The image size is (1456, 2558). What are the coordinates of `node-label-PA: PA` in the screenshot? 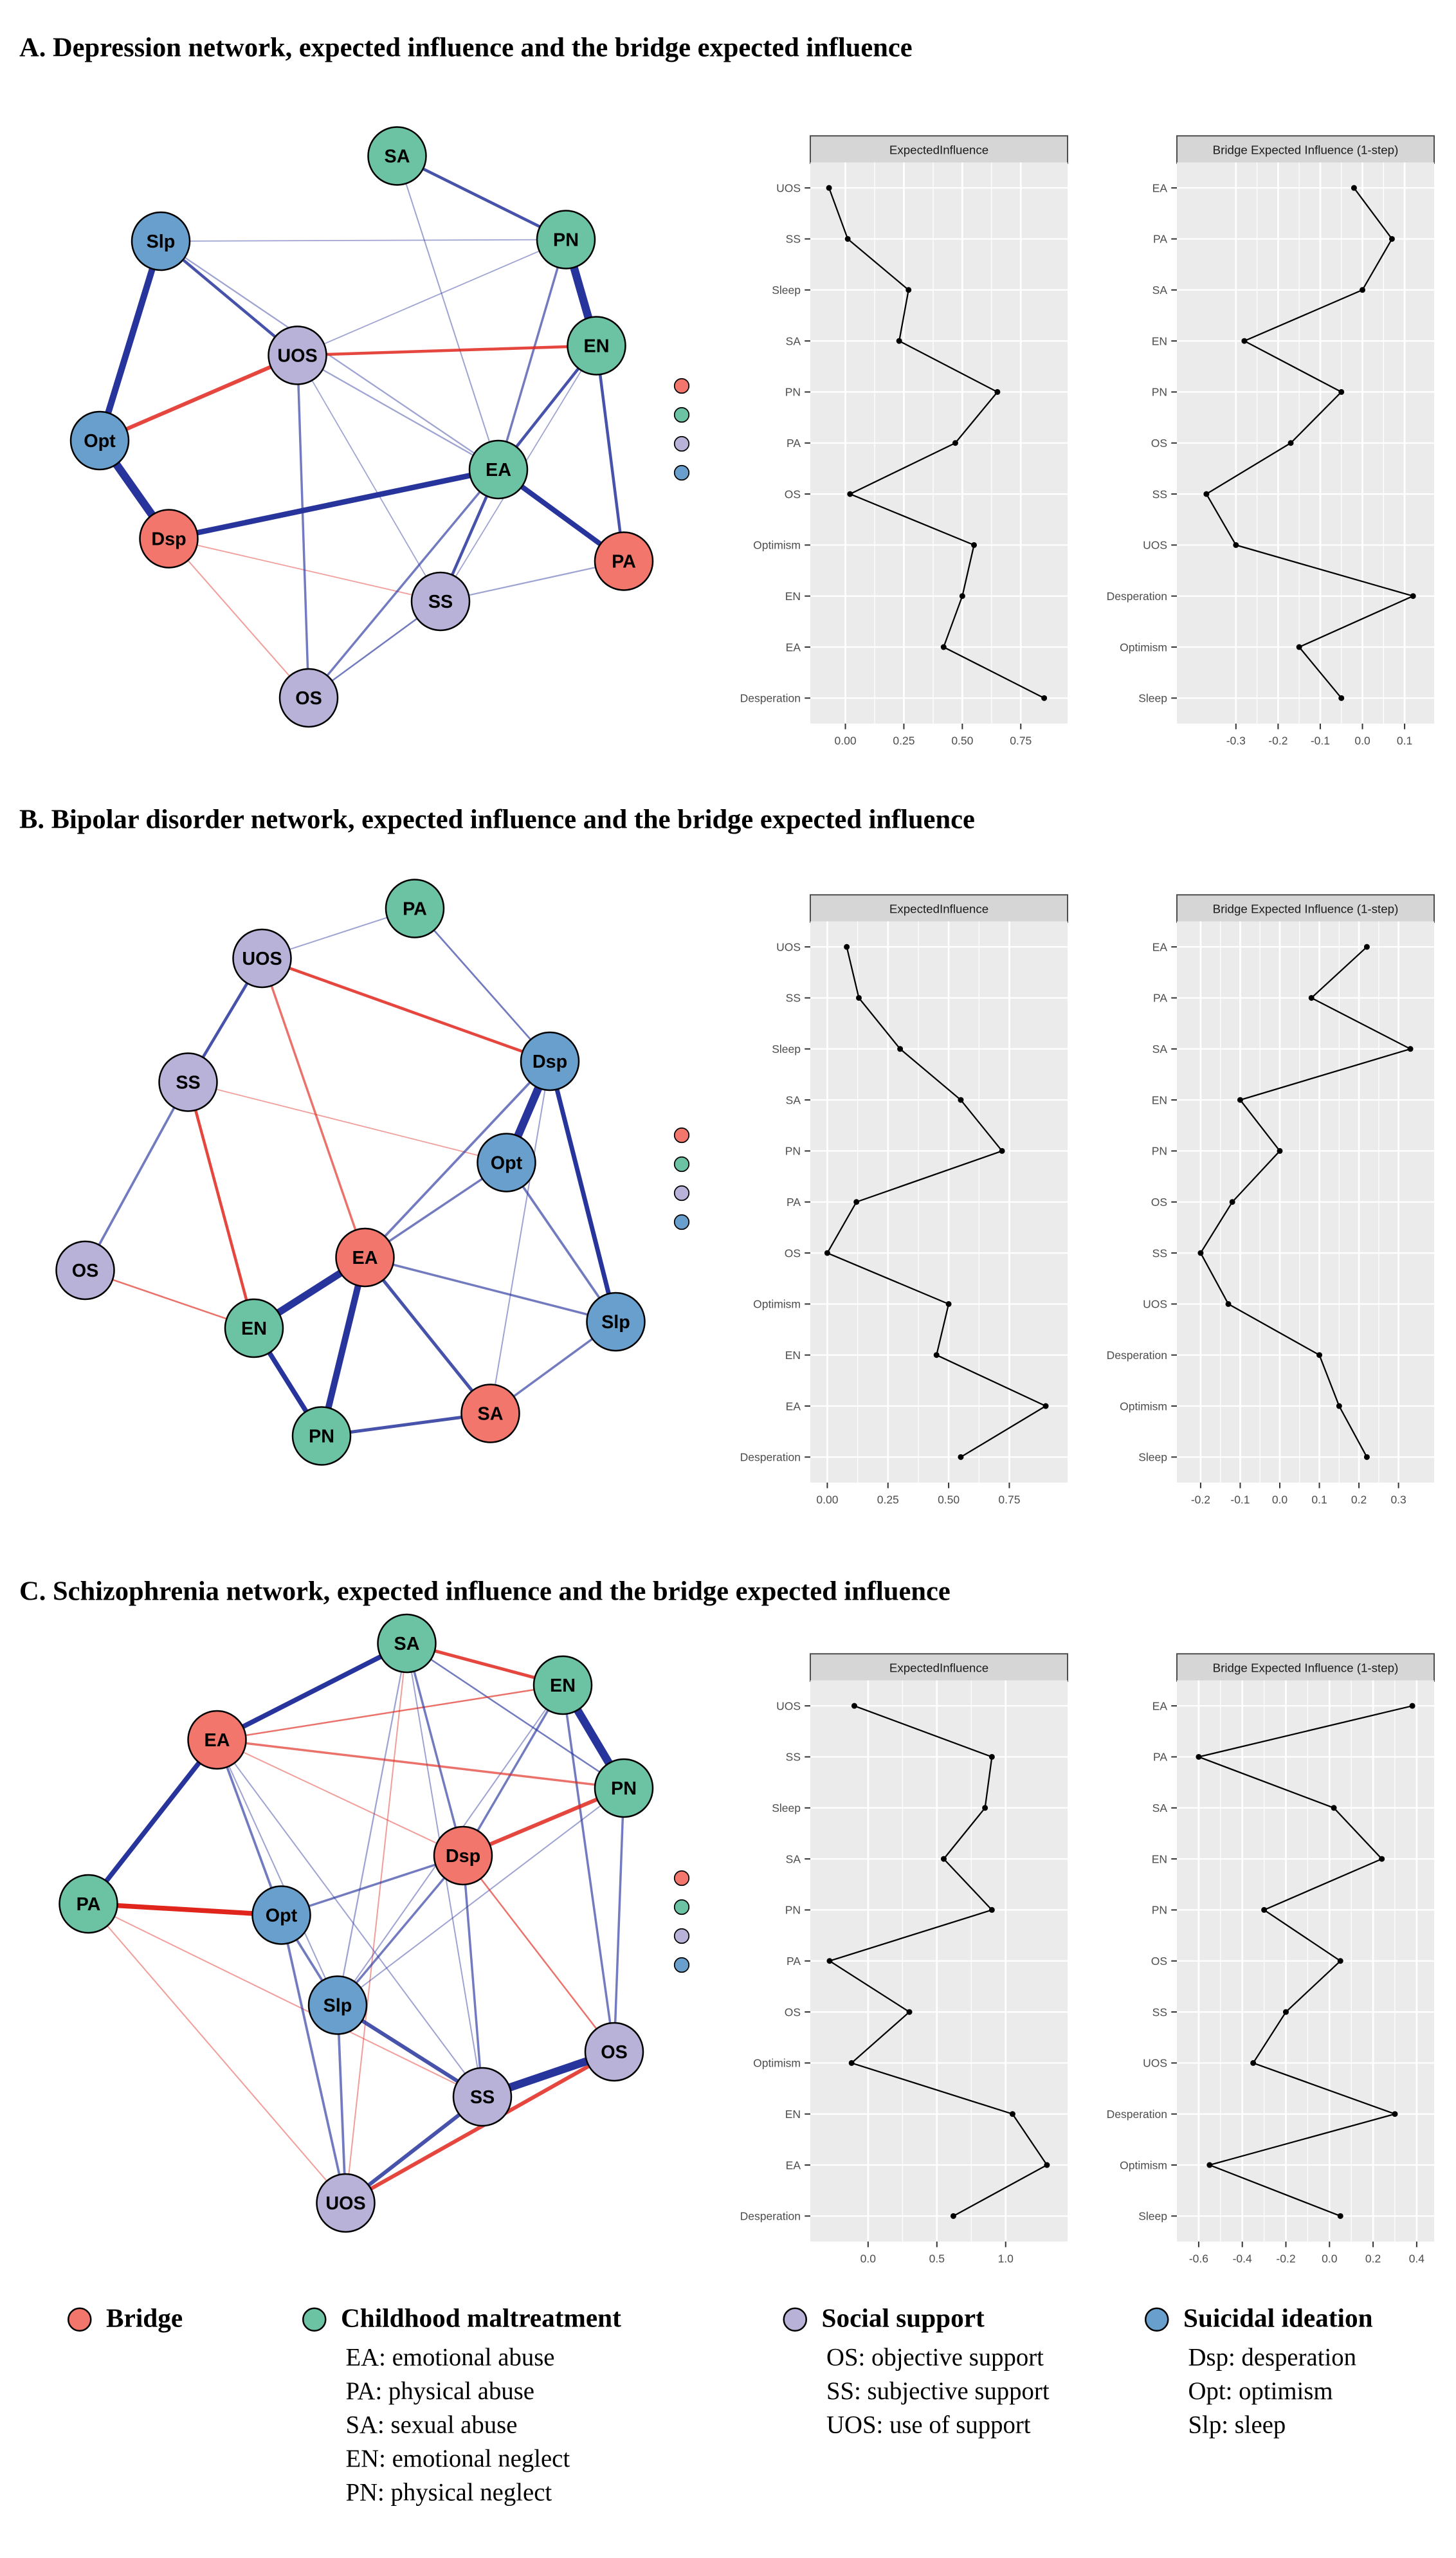 It's located at (624, 562).